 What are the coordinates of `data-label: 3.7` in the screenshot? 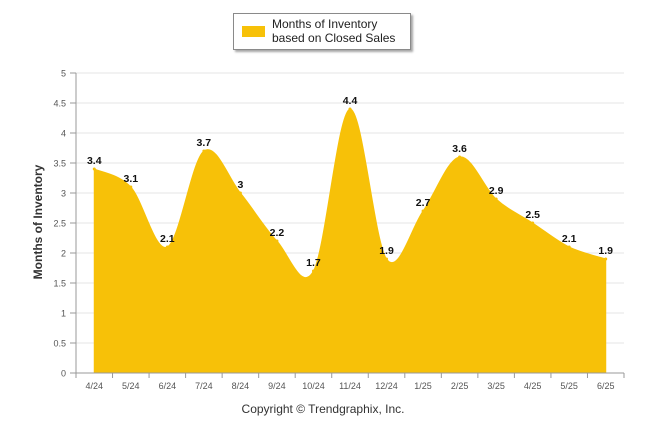 It's located at (204, 143).